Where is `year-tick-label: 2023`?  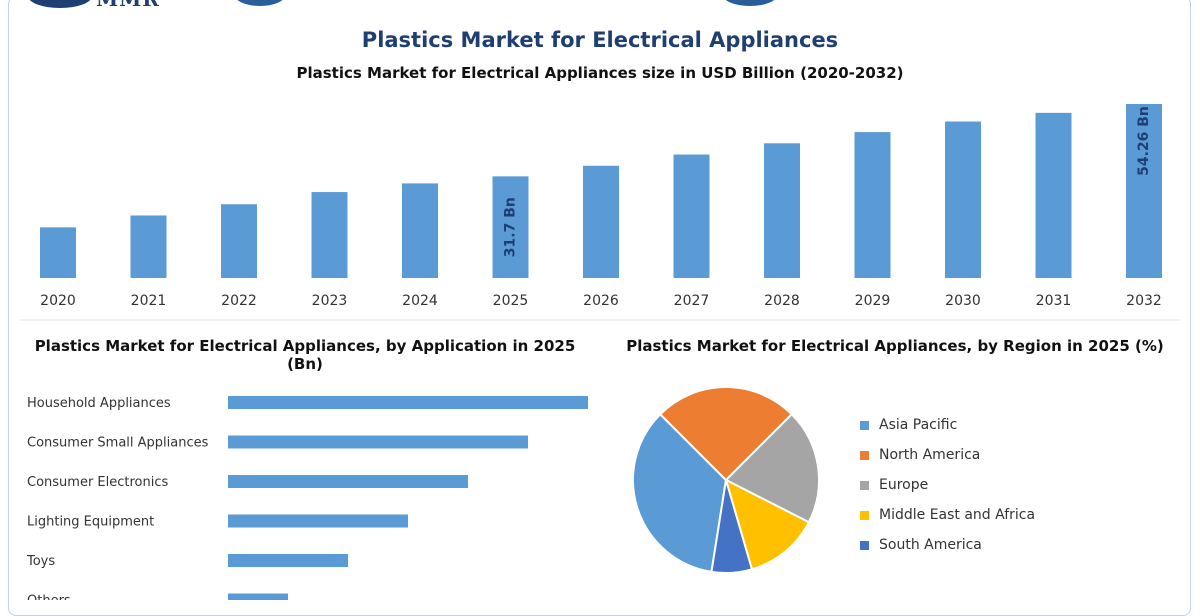
year-tick-label: 2023 is located at coordinates (330, 301).